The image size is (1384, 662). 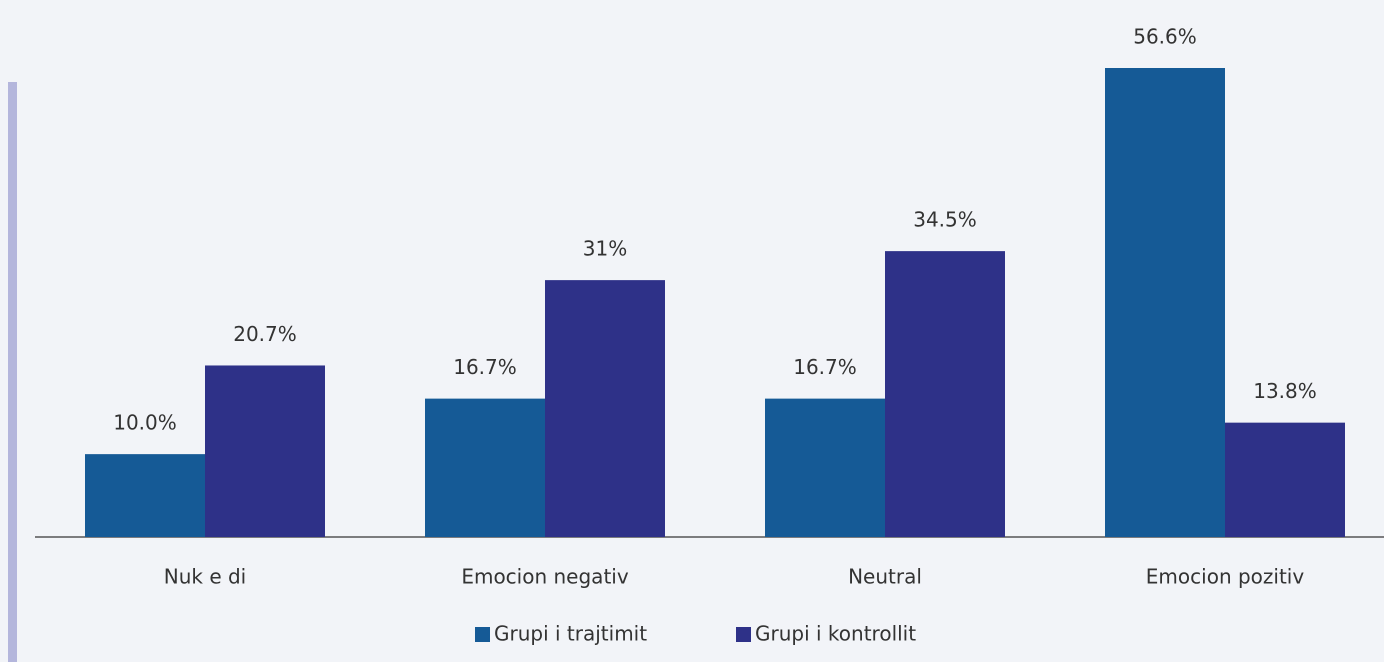 I want to click on legend-label: Grupi i trajtimit, so click(x=570, y=634).